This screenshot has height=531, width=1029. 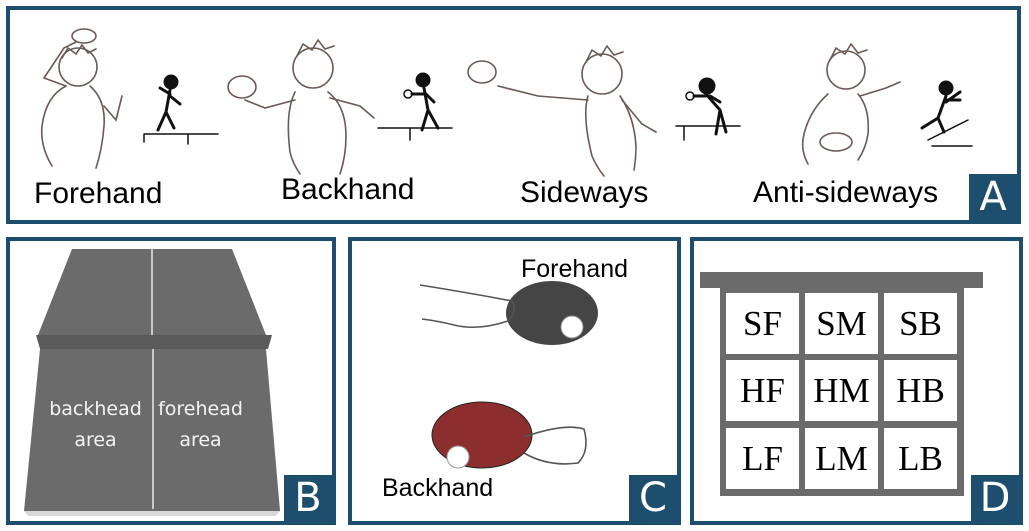 What do you see at coordinates (95, 424) in the screenshot?
I see `backhand-area-label: backhead area` at bounding box center [95, 424].